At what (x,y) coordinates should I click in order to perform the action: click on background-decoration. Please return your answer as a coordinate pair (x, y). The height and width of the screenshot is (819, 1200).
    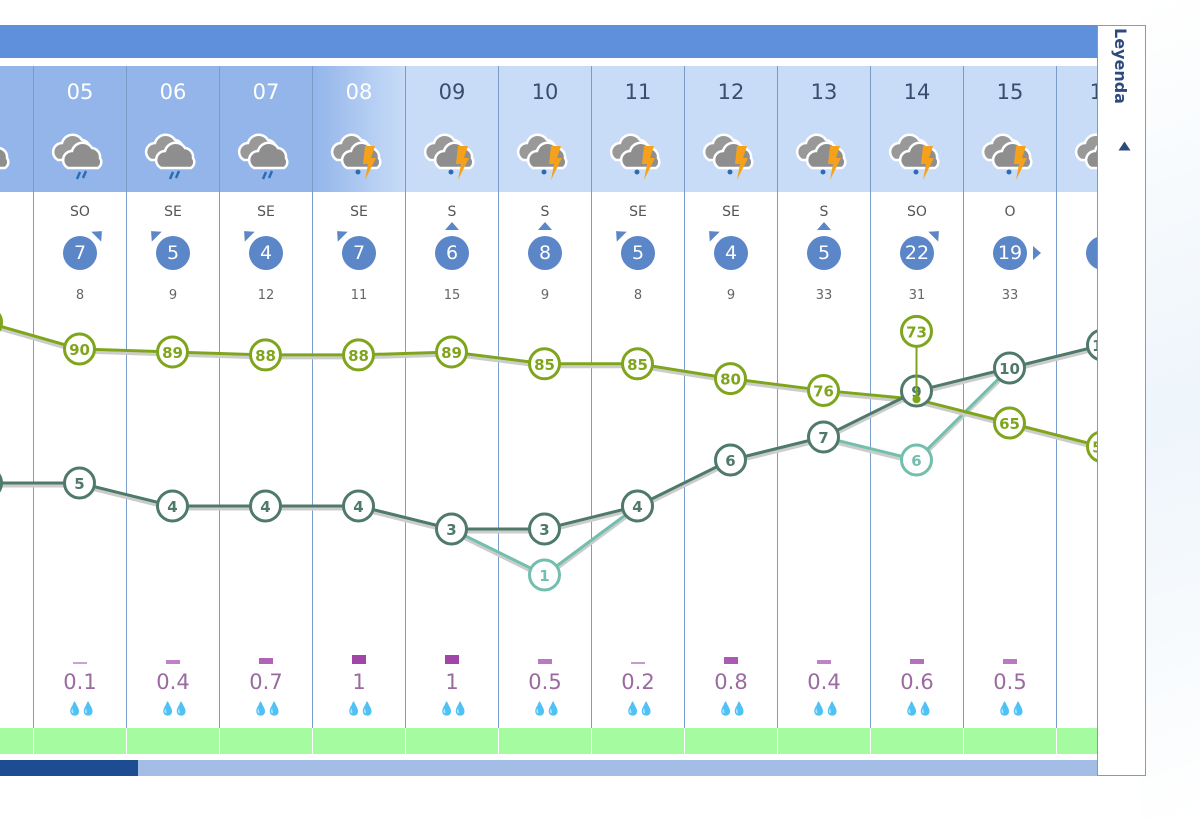
    Looking at the image, I should click on (1170, 409).